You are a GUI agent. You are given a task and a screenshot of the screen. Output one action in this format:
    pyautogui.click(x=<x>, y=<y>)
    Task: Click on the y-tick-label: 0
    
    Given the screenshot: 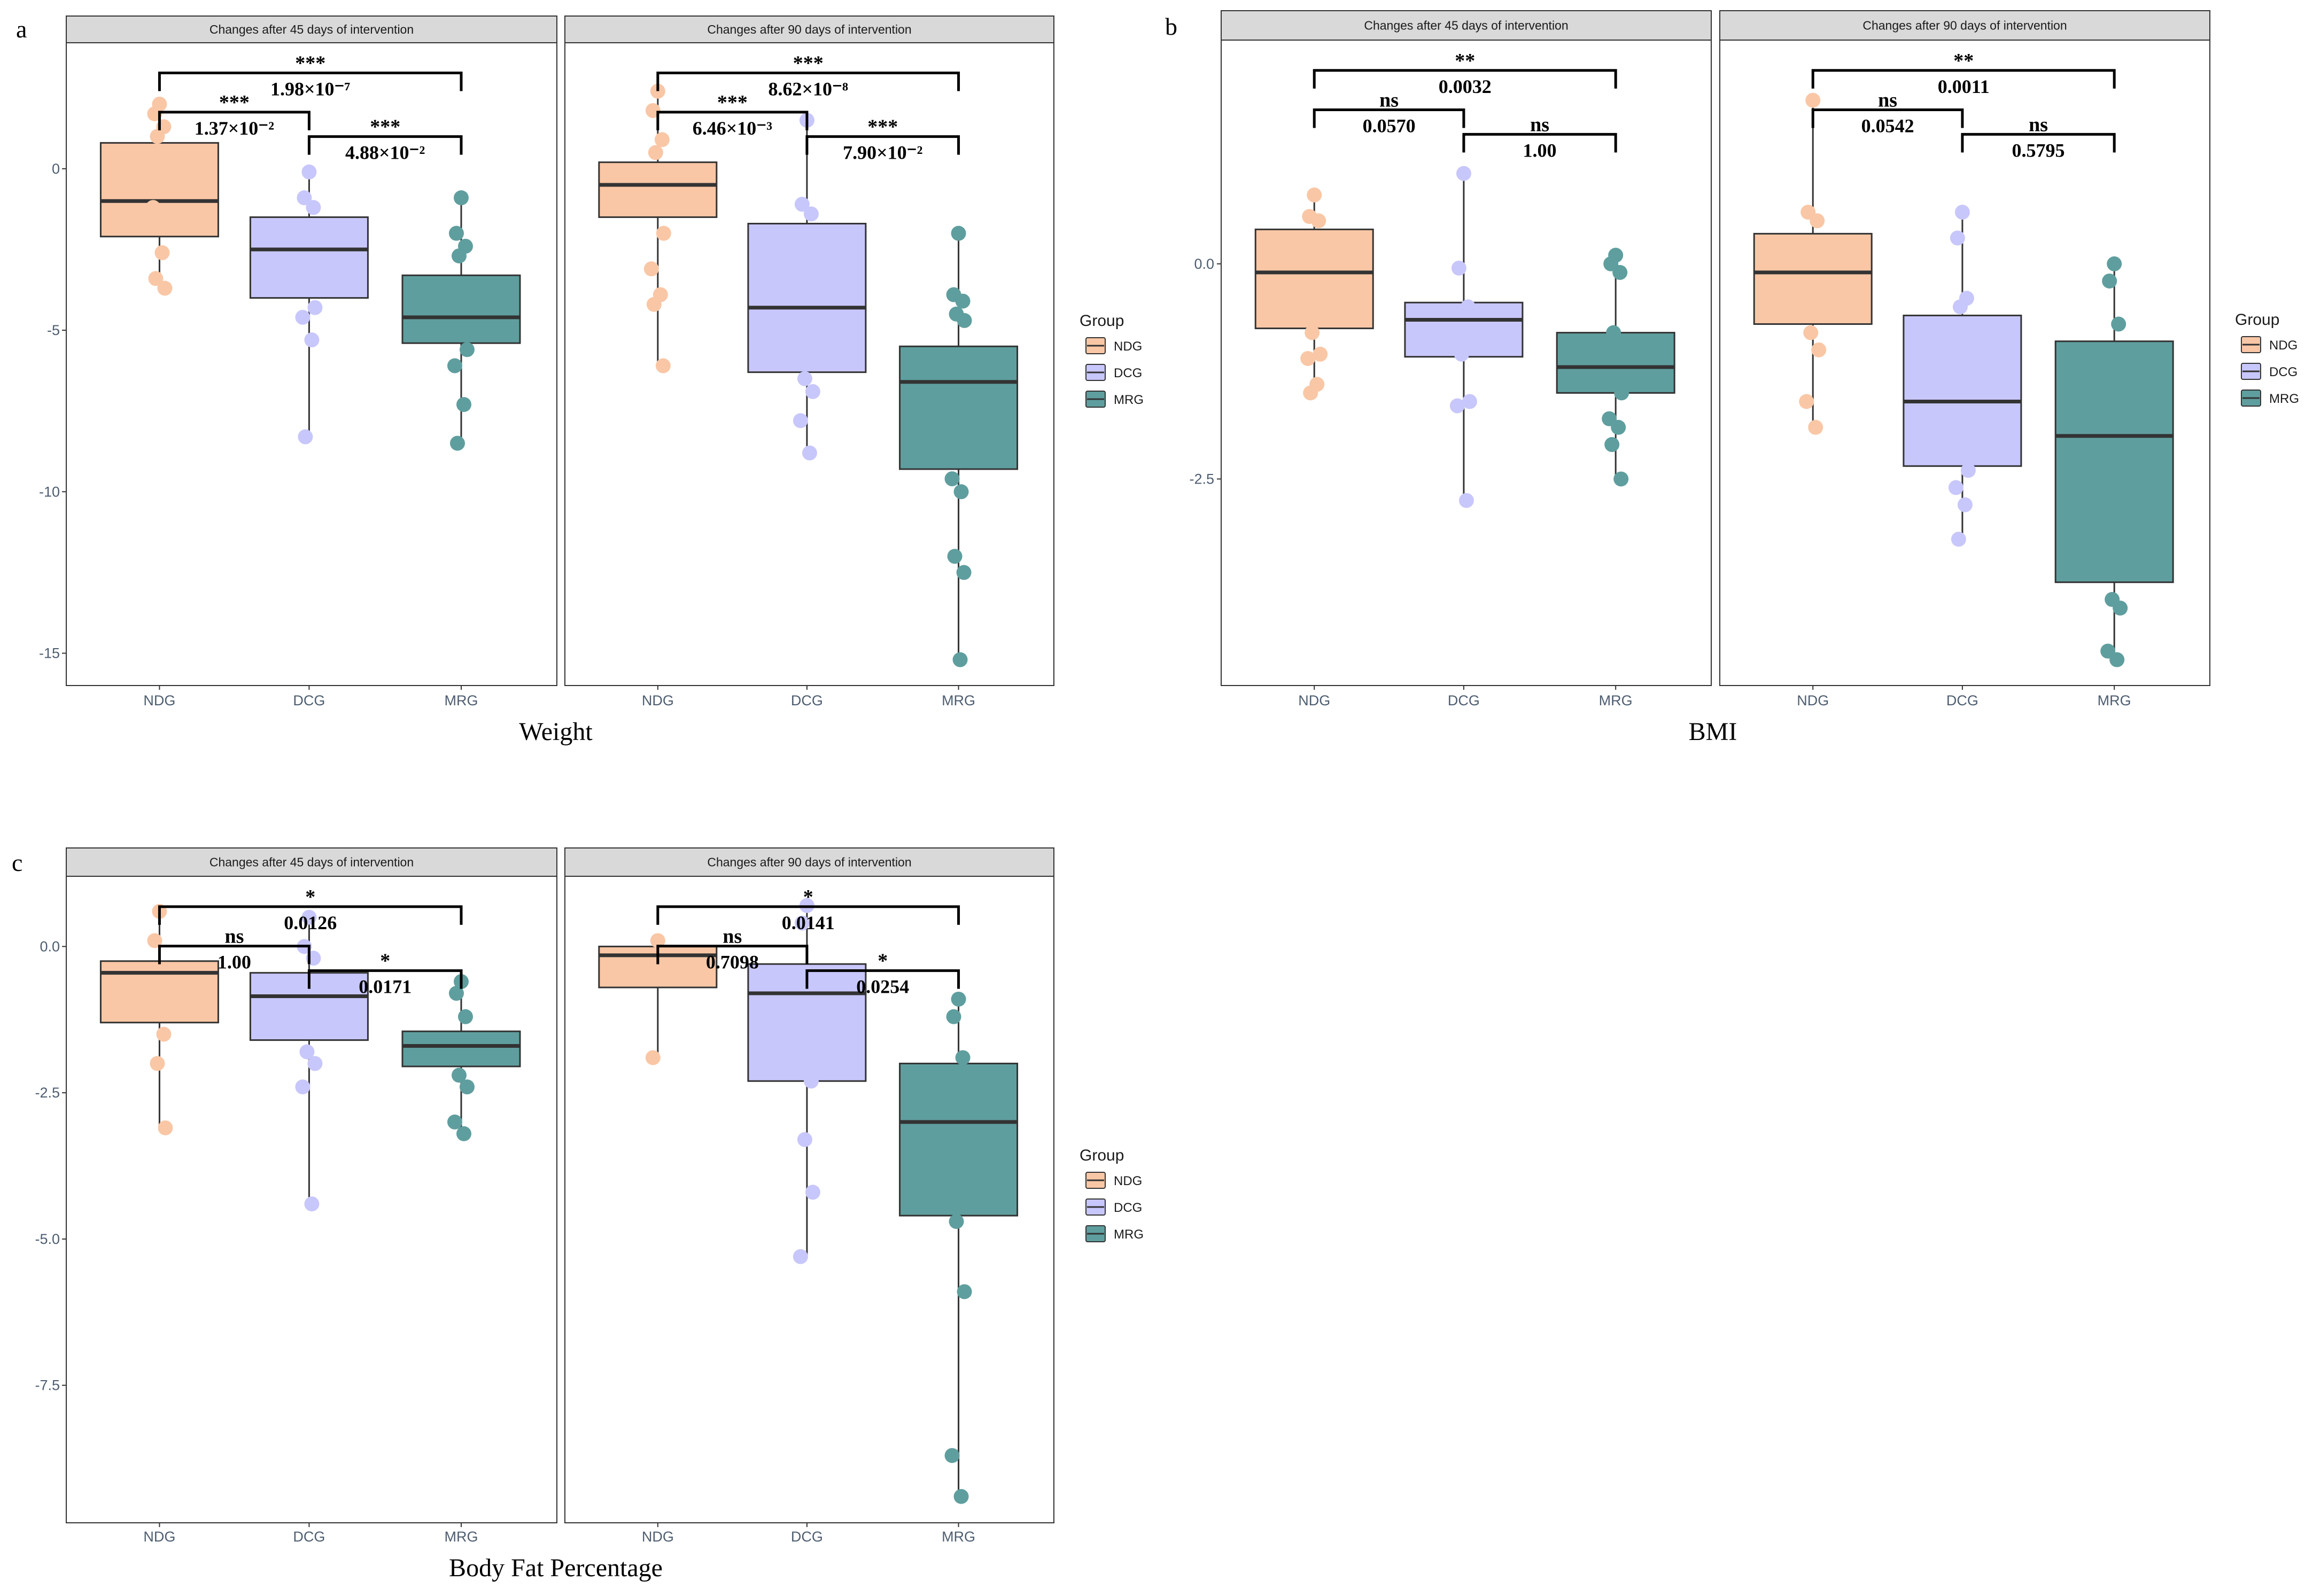 What is the action you would take?
    pyautogui.click(x=56, y=169)
    